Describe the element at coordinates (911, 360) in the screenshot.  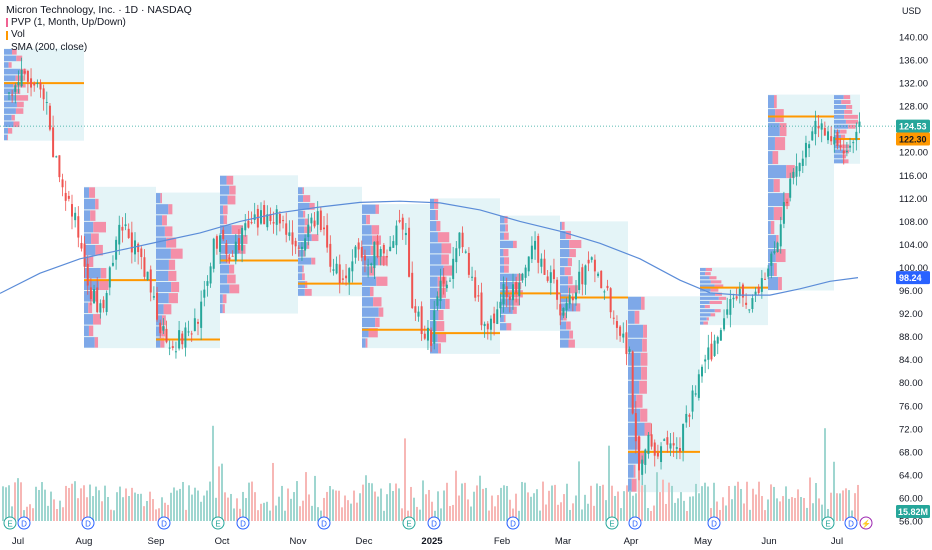
I see `y-tick-label: 84.00` at that location.